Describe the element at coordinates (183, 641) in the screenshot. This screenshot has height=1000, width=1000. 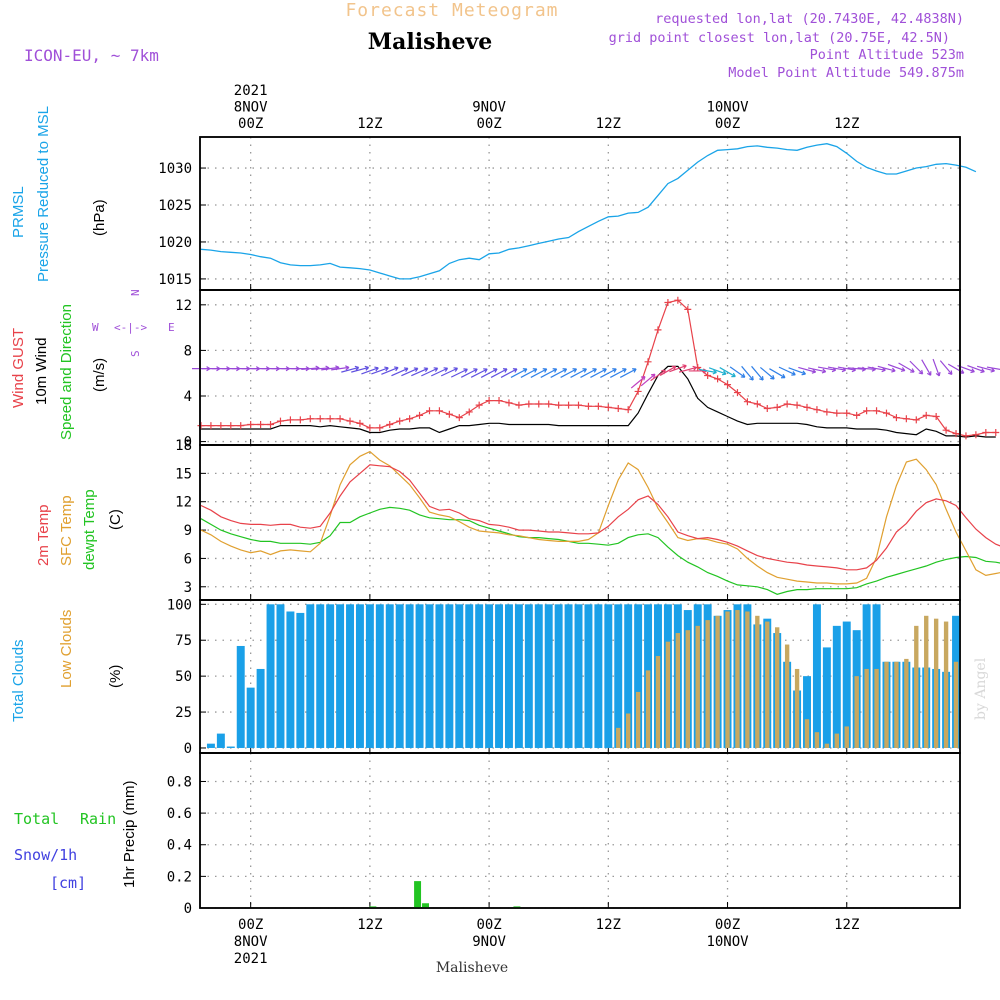
I see `clouds-ytick-label: 75` at that location.